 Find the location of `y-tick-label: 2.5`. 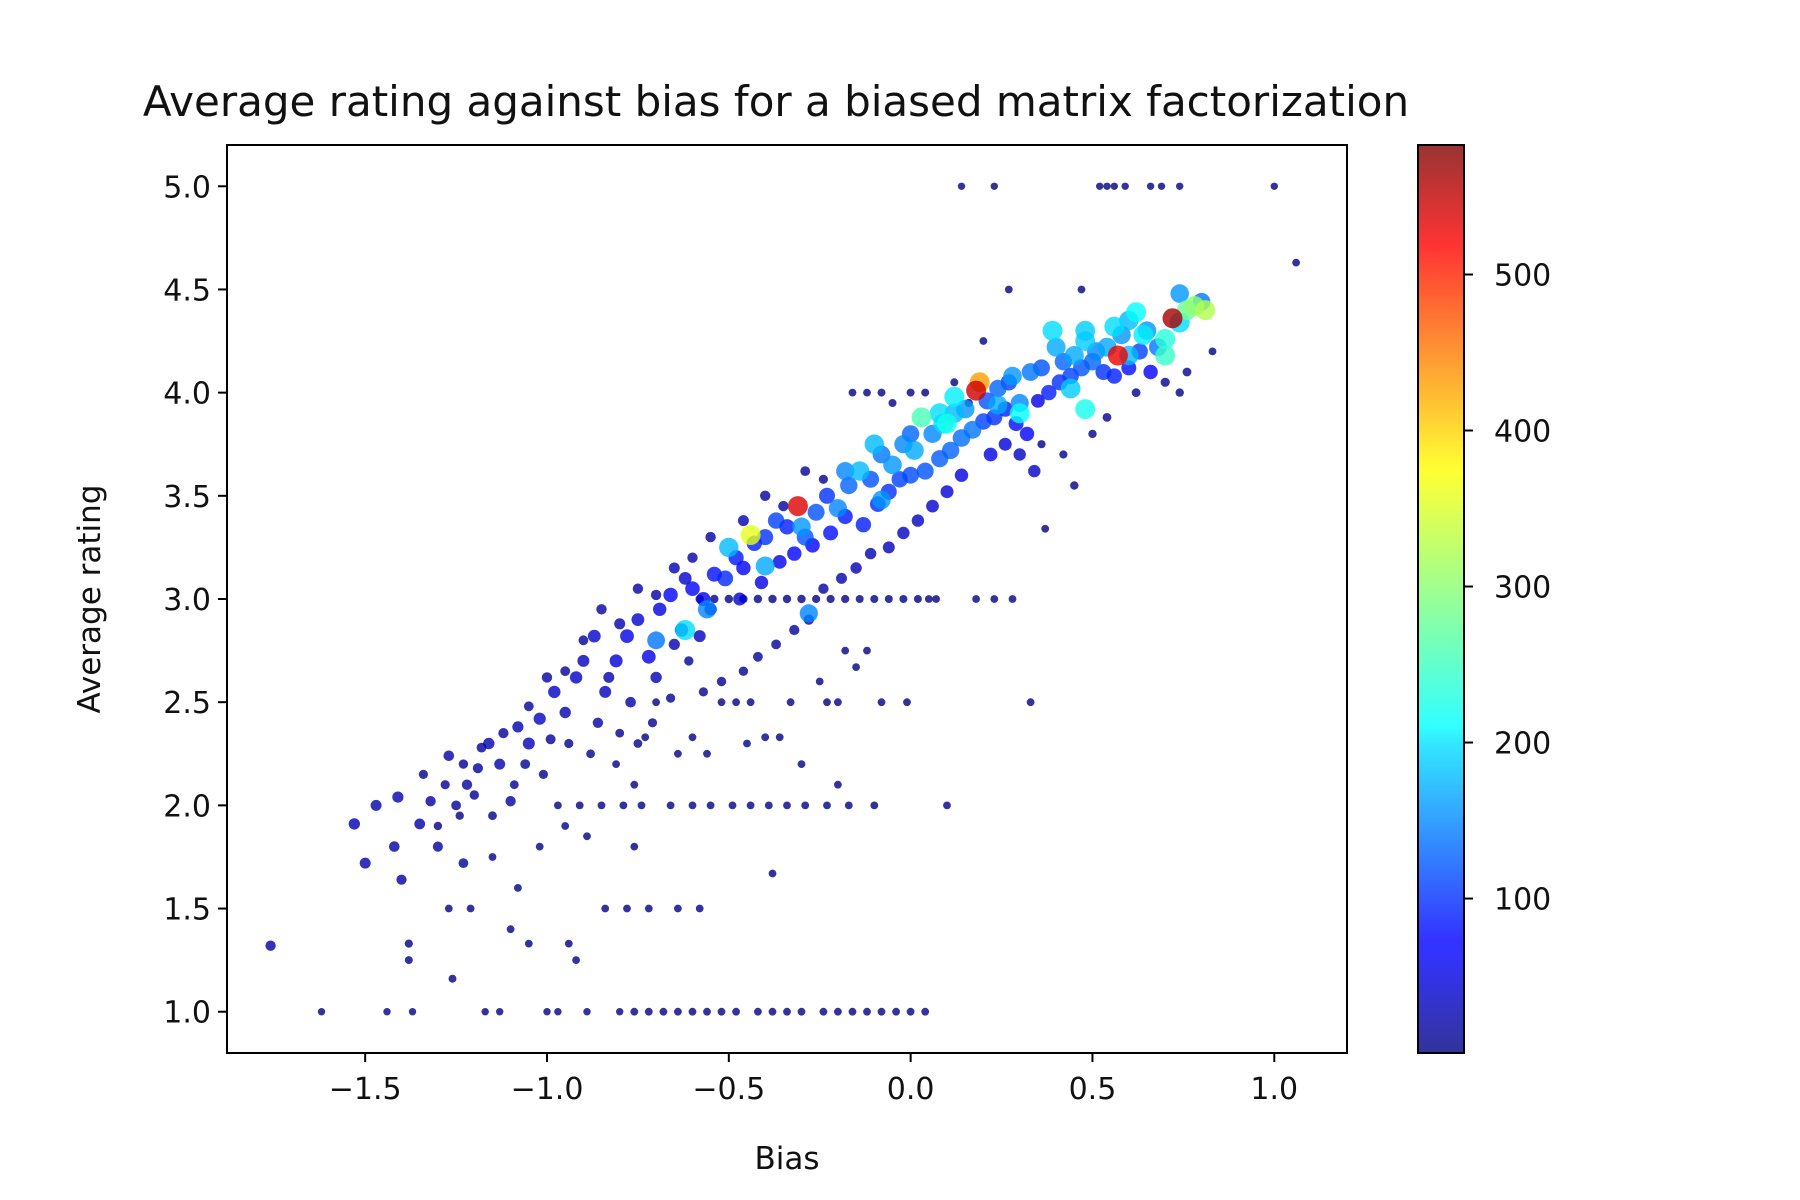

y-tick-label: 2.5 is located at coordinates (187, 703).